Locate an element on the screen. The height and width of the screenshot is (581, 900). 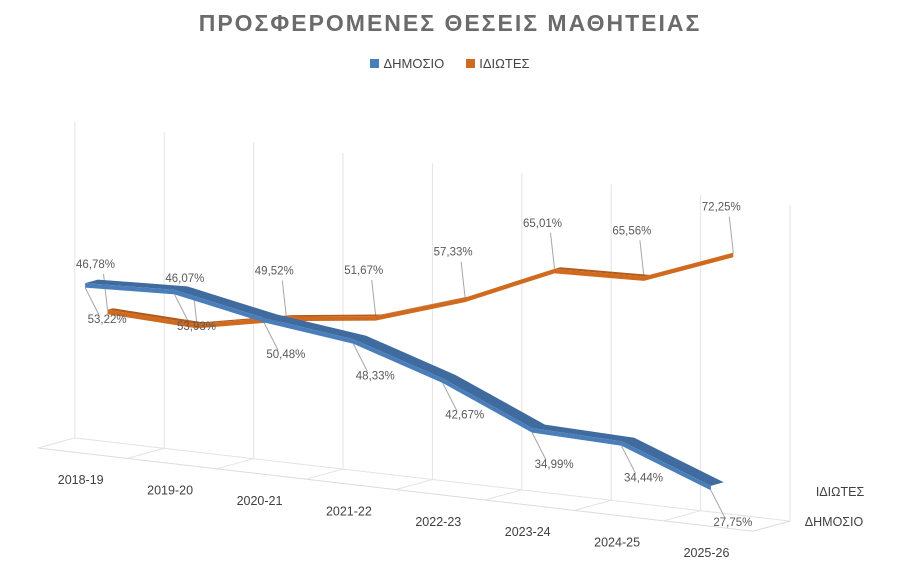
category-tick: 2021-22 is located at coordinates (349, 511).